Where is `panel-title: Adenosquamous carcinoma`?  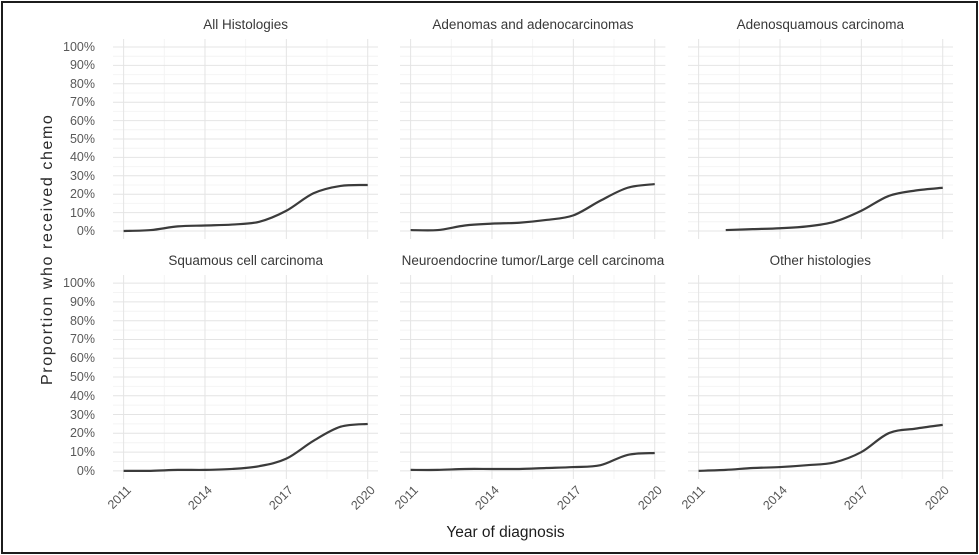 panel-title: Adenosquamous carcinoma is located at coordinates (820, 24).